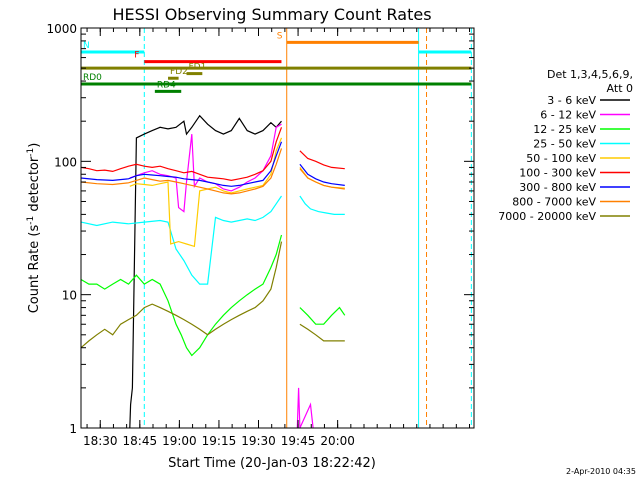  Describe the element at coordinates (557, 173) in the screenshot. I see `legend-label-5: 100 - 300 keV` at that location.